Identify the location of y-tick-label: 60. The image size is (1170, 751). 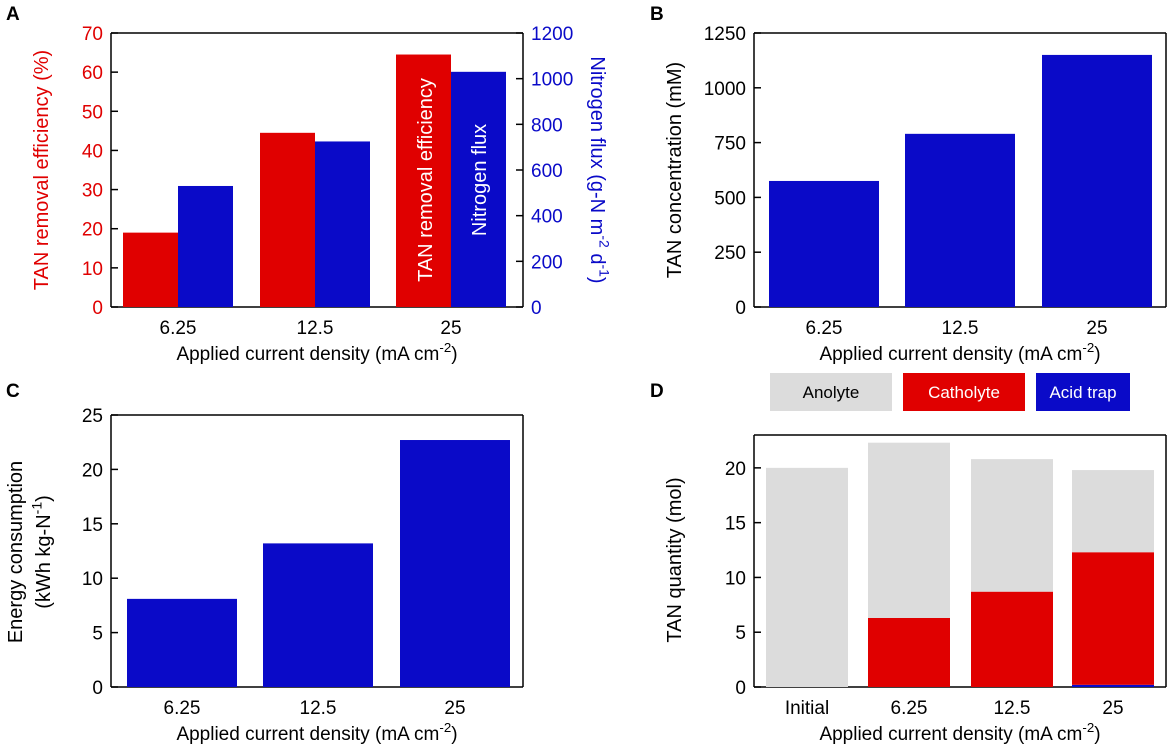
(92, 73).